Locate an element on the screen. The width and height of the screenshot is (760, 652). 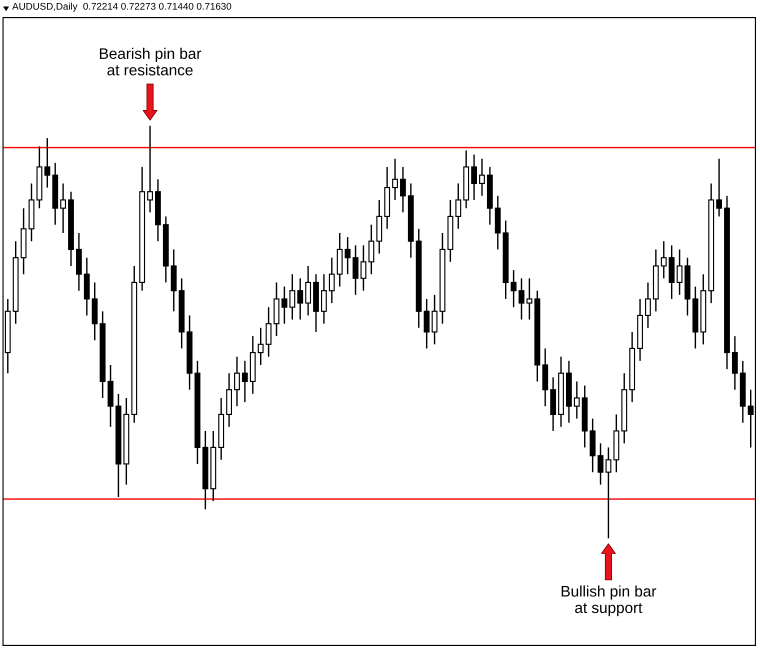
text: Bearish pin bar at resistance is located at coordinates (151, 62).